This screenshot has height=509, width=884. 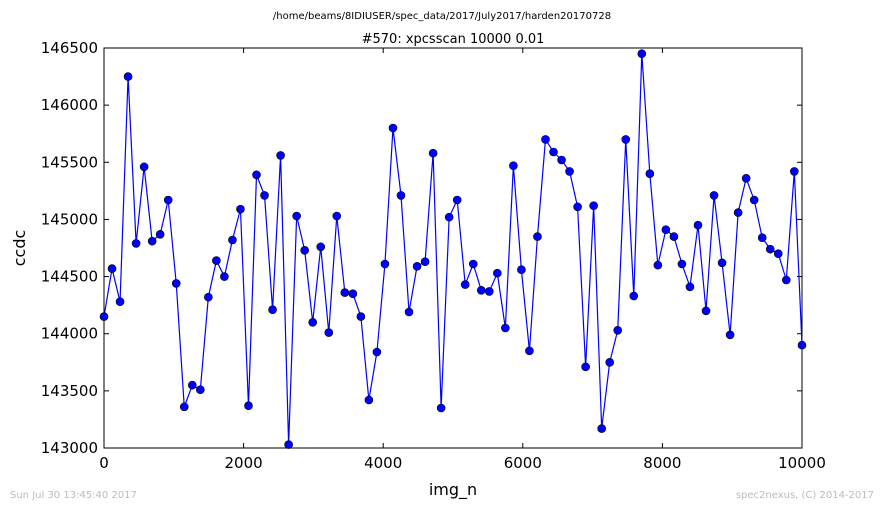 What do you see at coordinates (69, 448) in the screenshot?
I see `y-tick-label: 143000` at bounding box center [69, 448].